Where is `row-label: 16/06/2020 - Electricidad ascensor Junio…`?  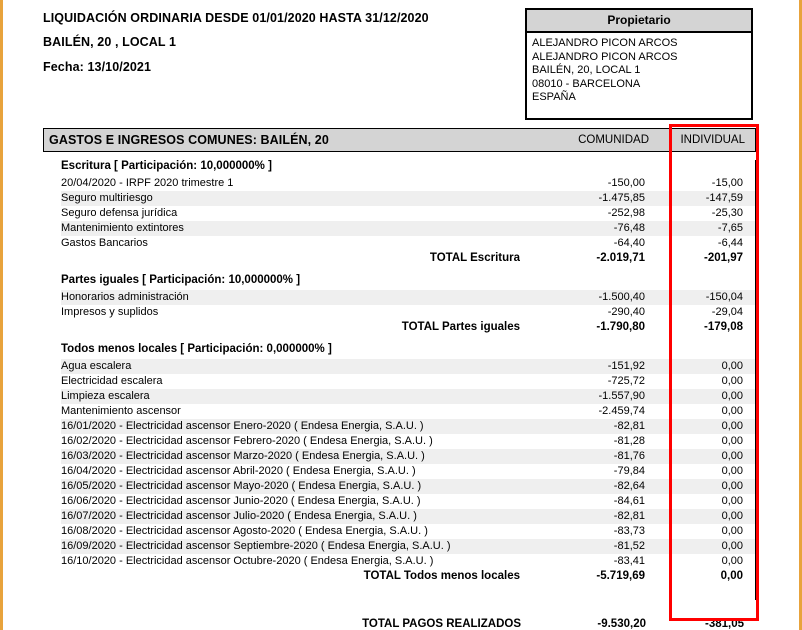
row-label: 16/06/2020 - Electricidad ascensor Junio… is located at coordinates (241, 501).